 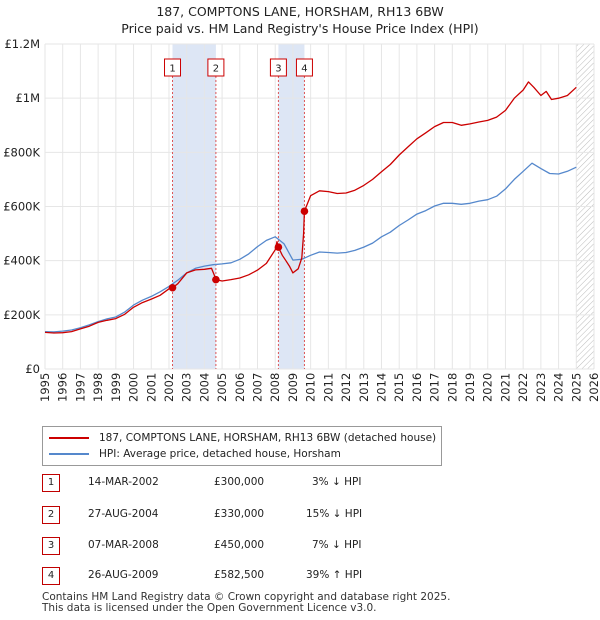 What do you see at coordinates (21, 152) in the screenshot?
I see `y-tick-label: £800K` at bounding box center [21, 152].